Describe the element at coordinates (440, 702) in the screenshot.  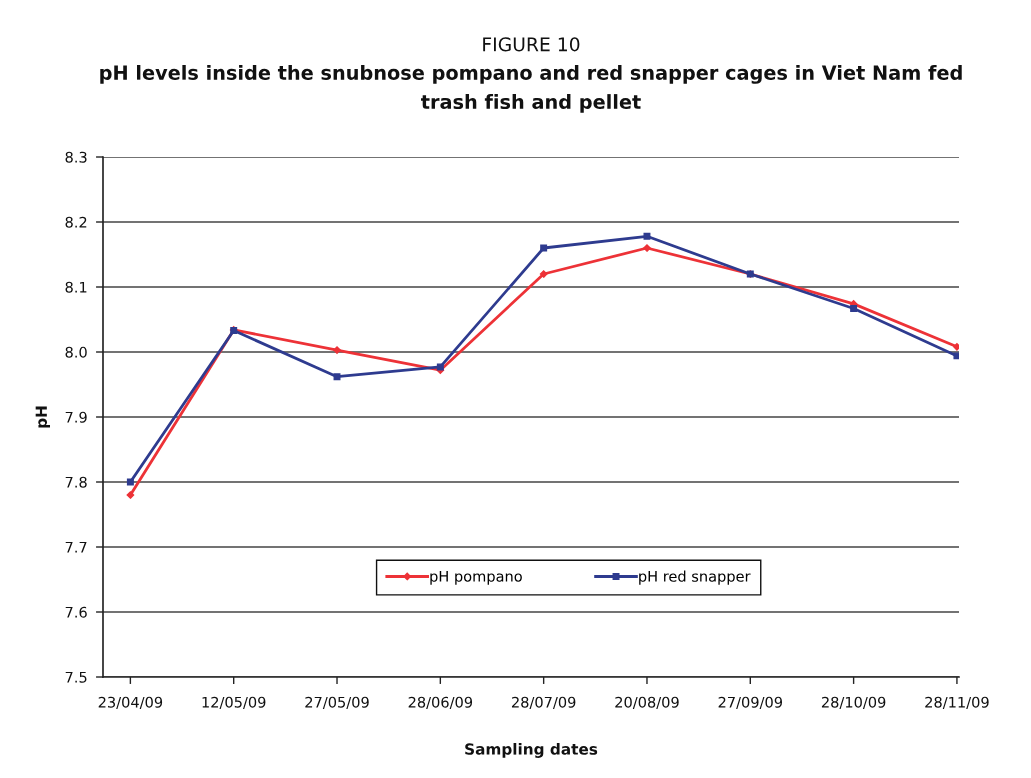
I see `x-tick-label: 28/06/09` at that location.